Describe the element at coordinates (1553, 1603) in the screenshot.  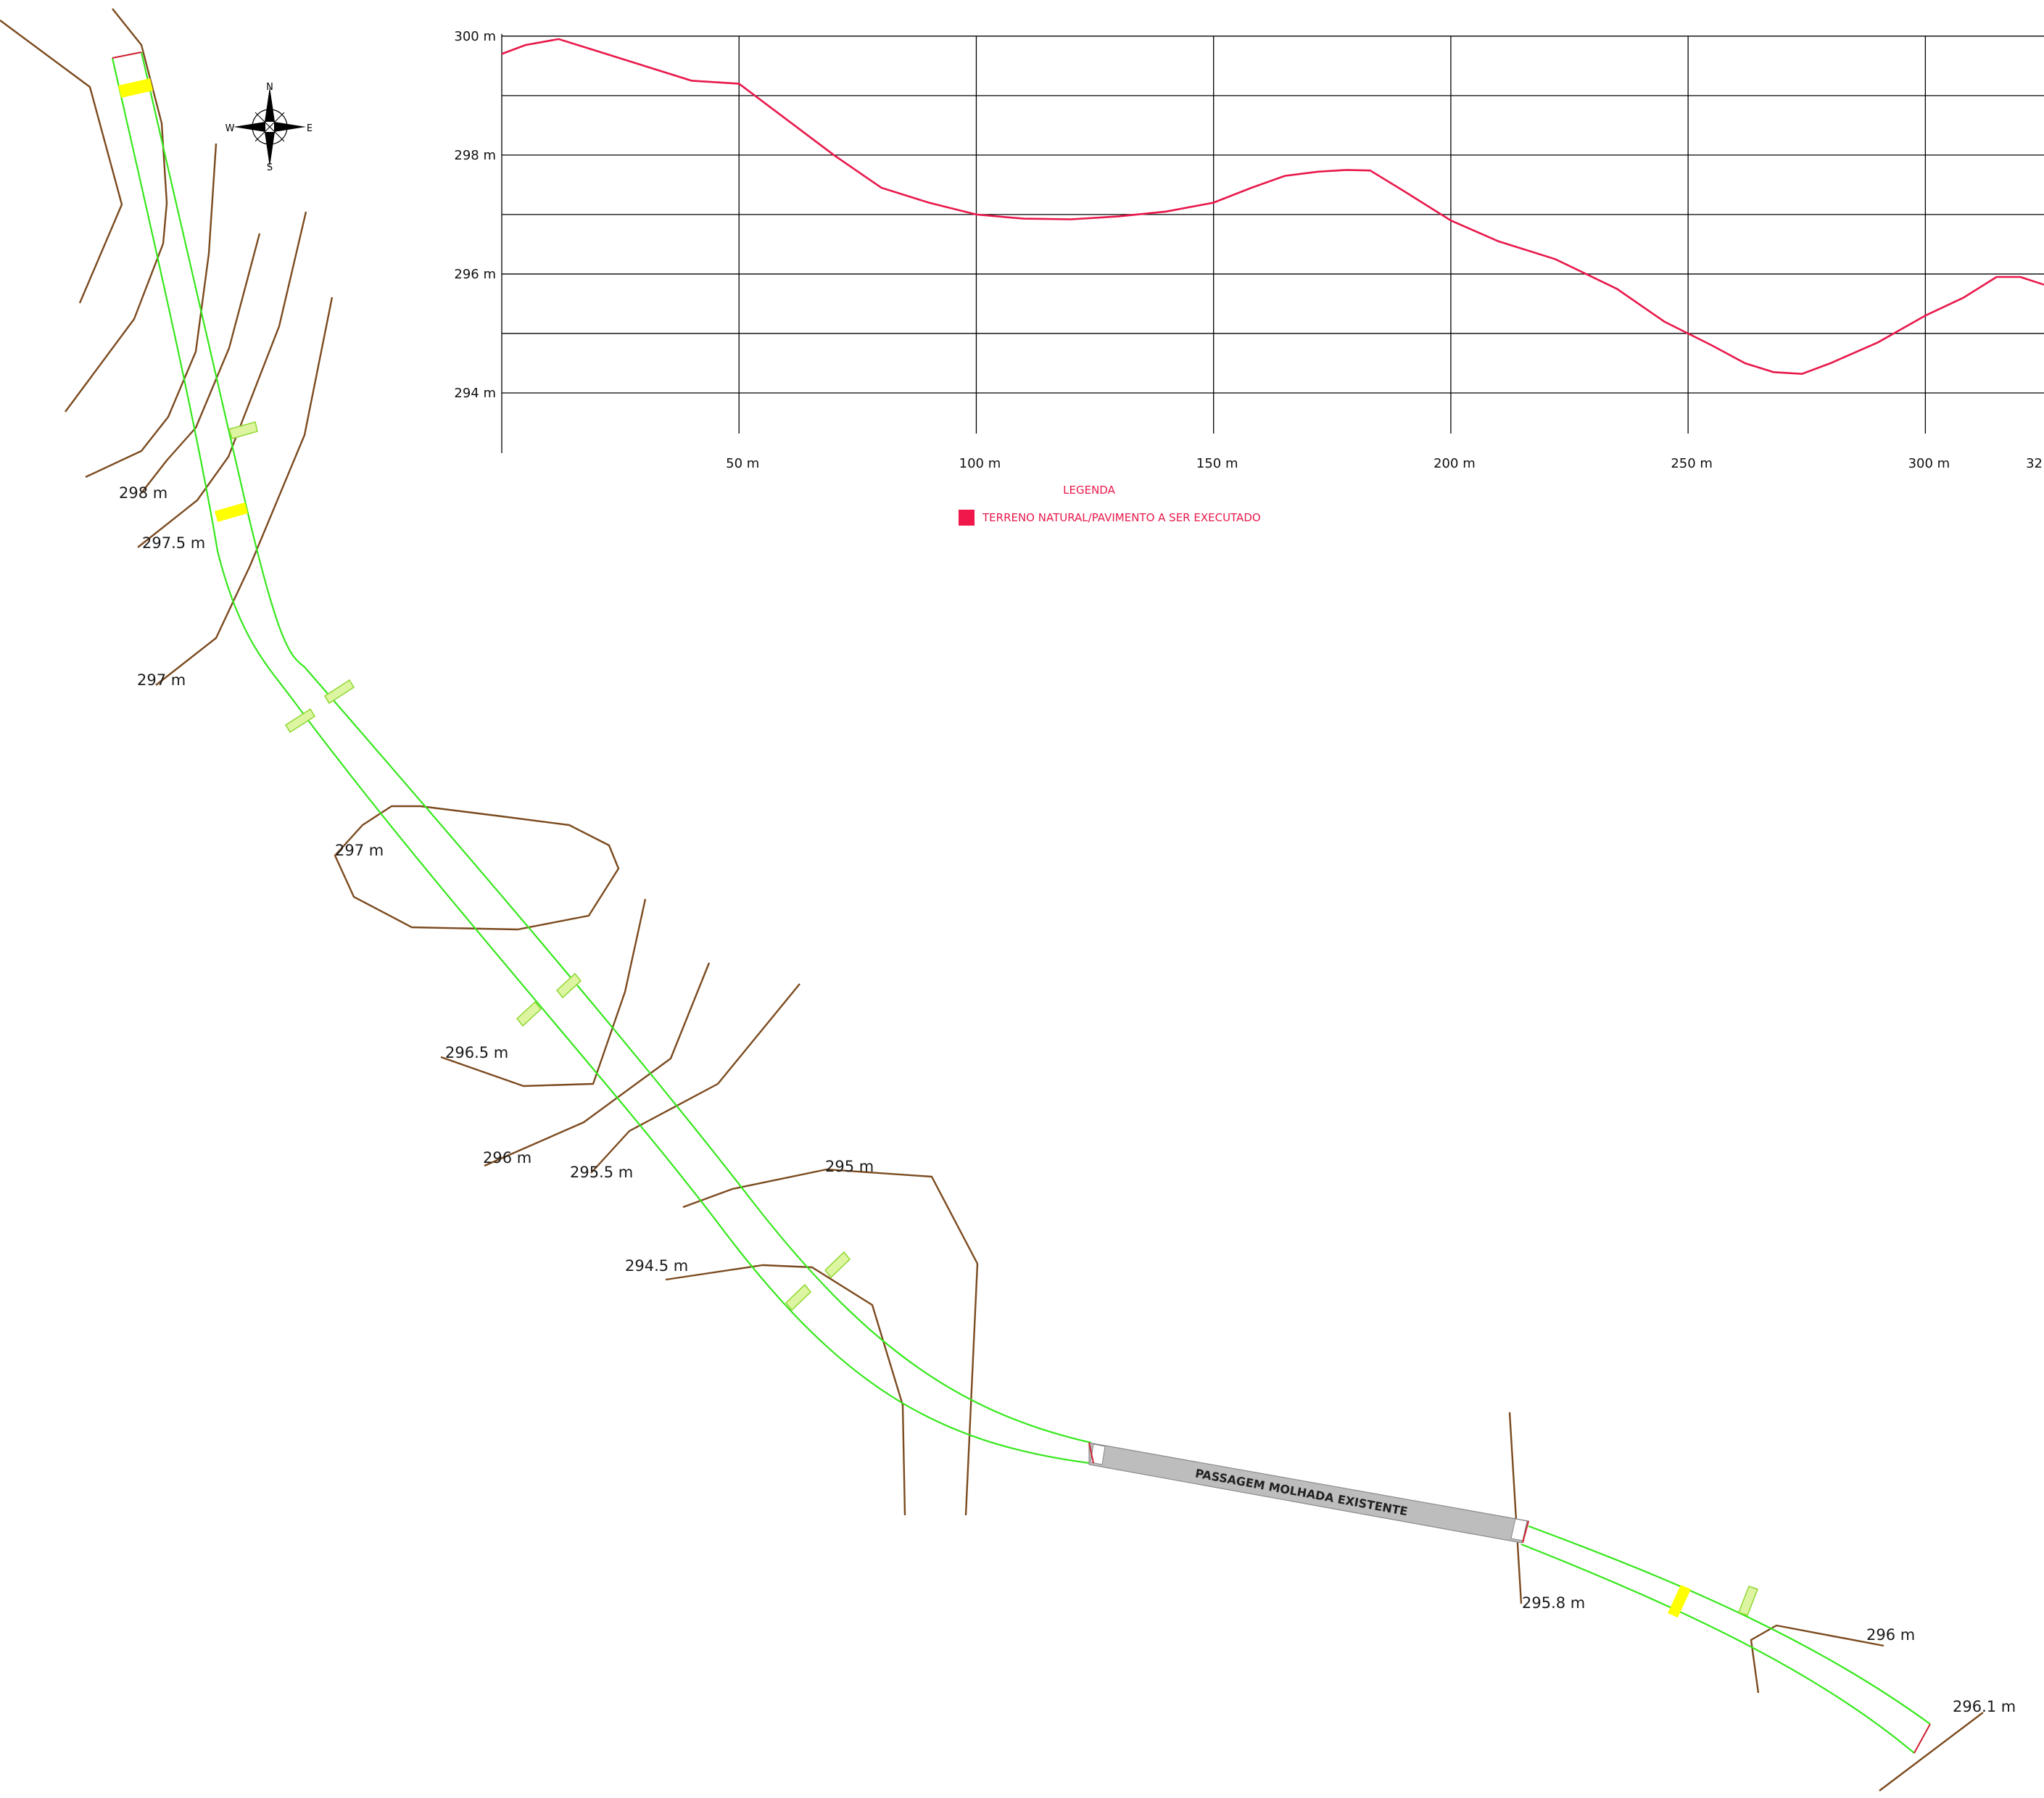
I see `contour-label-c295-8: 295.8 m` at that location.